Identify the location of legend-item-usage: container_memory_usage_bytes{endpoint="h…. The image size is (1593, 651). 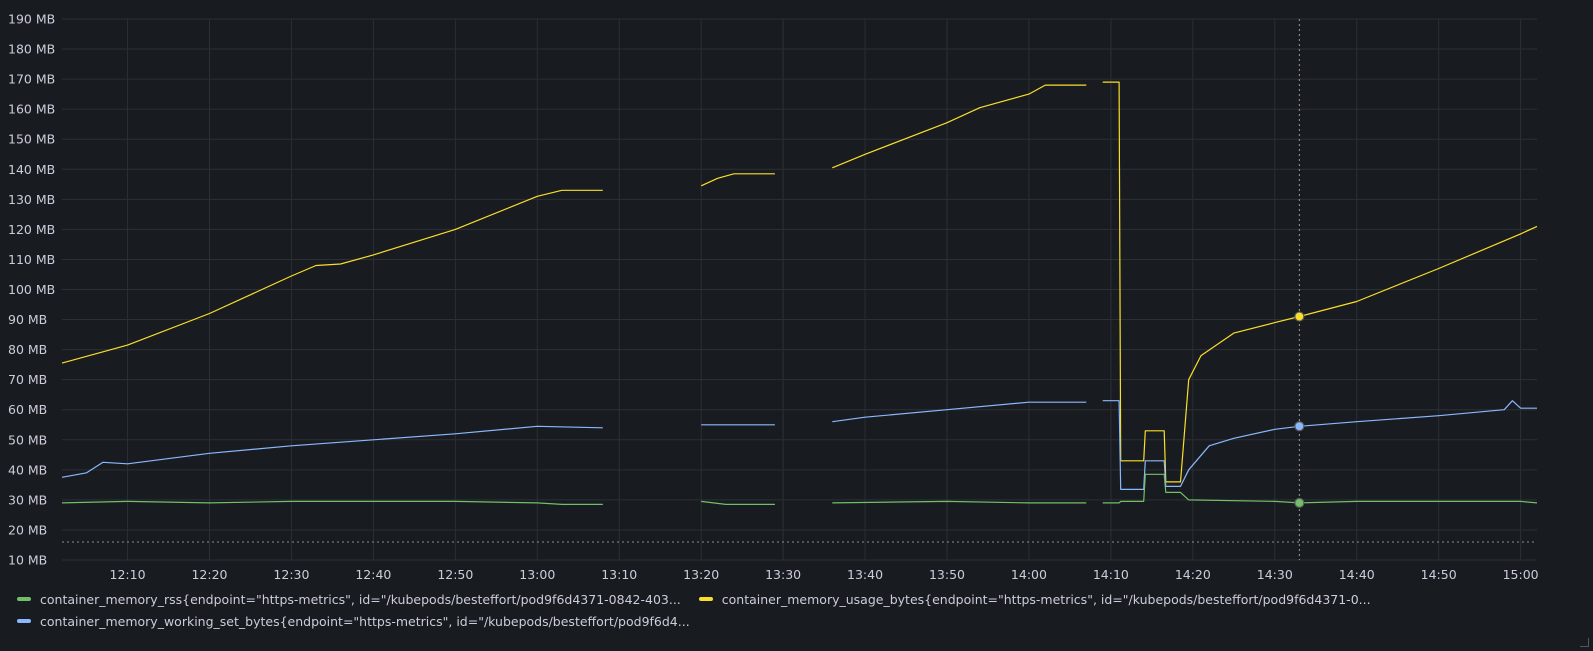
(1034, 599).